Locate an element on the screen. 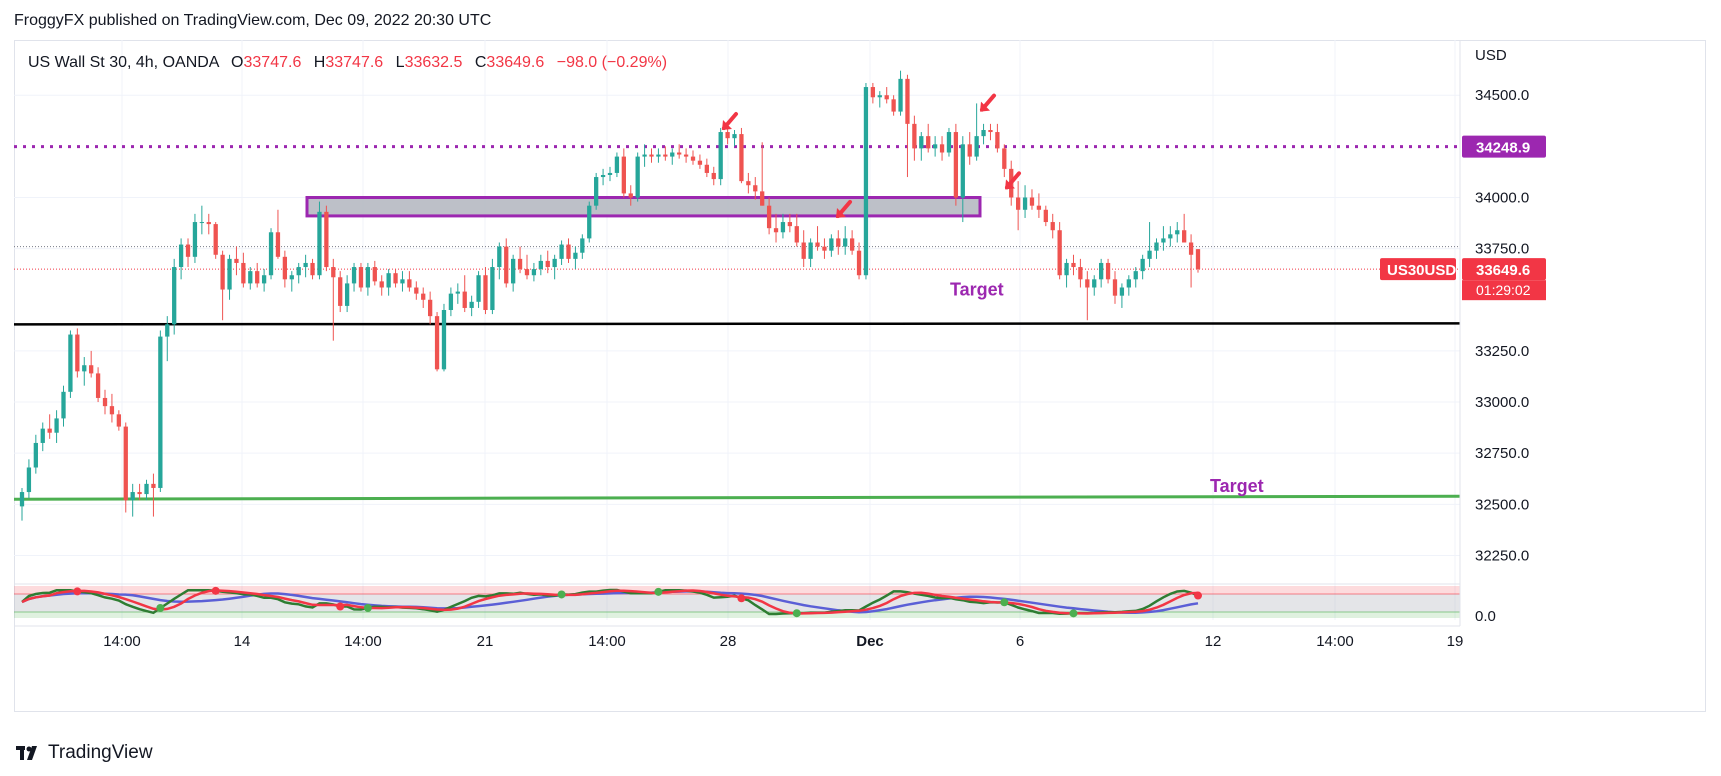 The height and width of the screenshot is (776, 1721). legend-close-value: 33649.6 is located at coordinates (515, 62).